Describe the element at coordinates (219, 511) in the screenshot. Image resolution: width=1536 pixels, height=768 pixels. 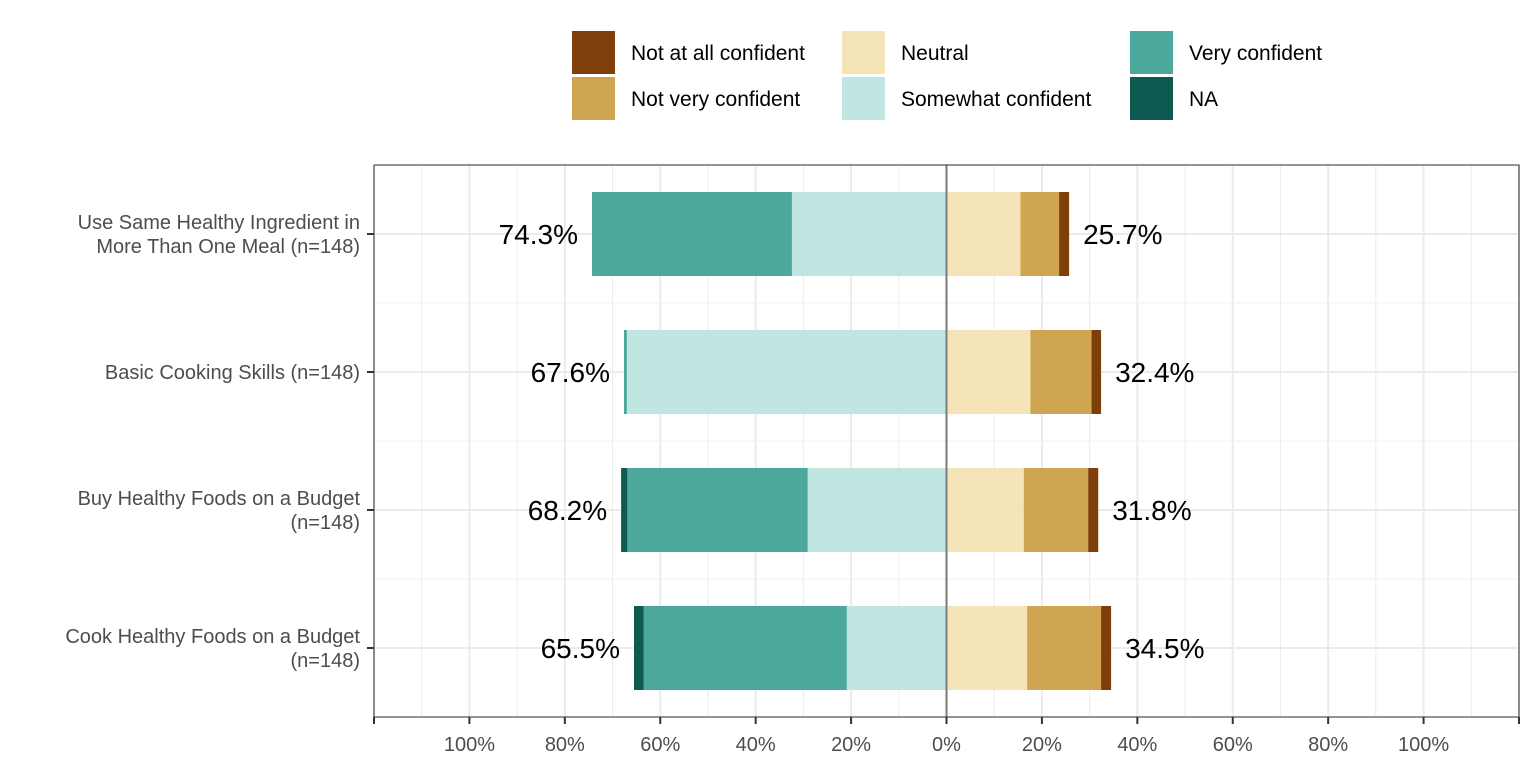
I see `category-label: Buy Healthy Foods on a Budget (n=148)` at that location.